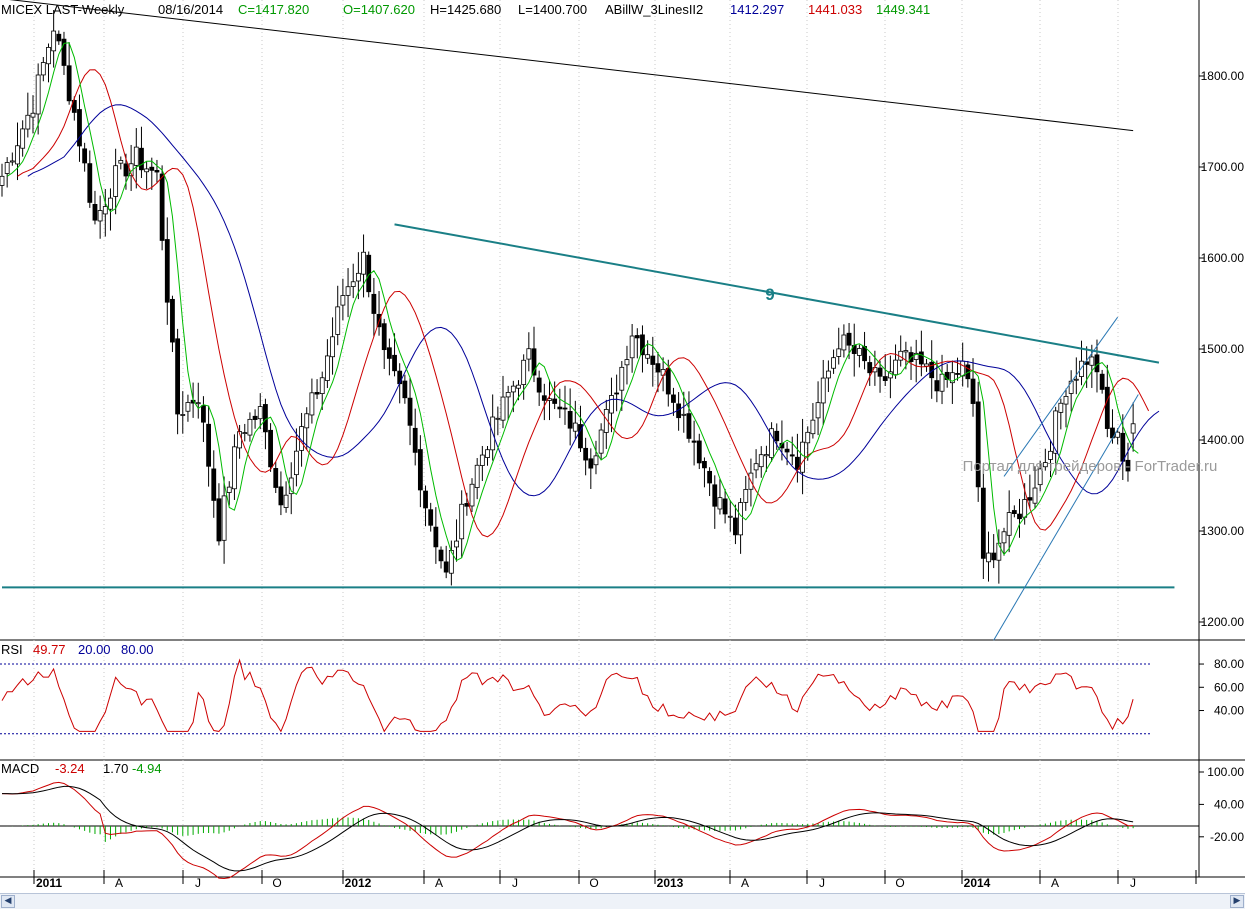 The image size is (1245, 909). What do you see at coordinates (63, 9) in the screenshot?
I see `header-symbol: MICEX LAST-Weekly` at bounding box center [63, 9].